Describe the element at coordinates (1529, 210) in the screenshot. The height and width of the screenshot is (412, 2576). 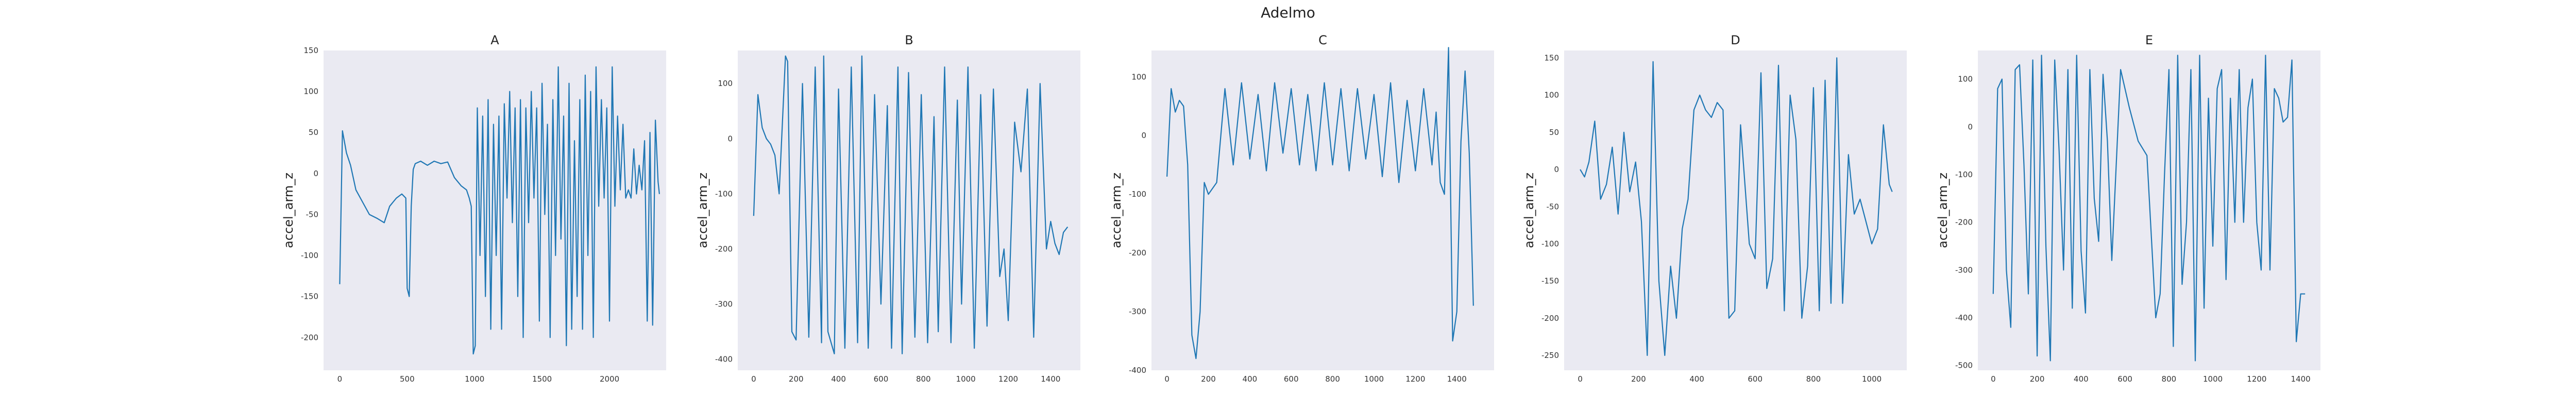
I see `y-axis-label-d: accel_arm_z` at that location.